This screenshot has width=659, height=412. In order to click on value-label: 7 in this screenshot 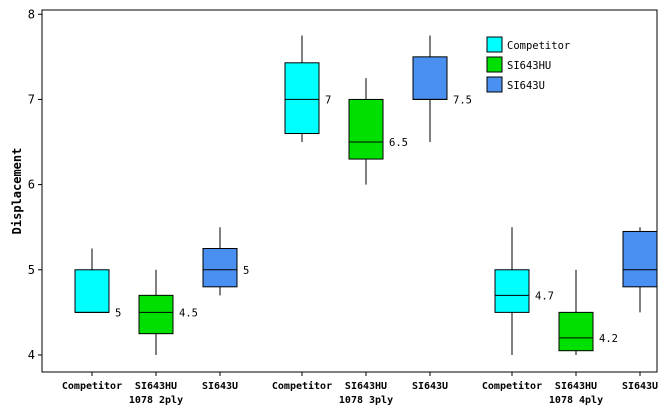, I will do `click(328, 100)`.